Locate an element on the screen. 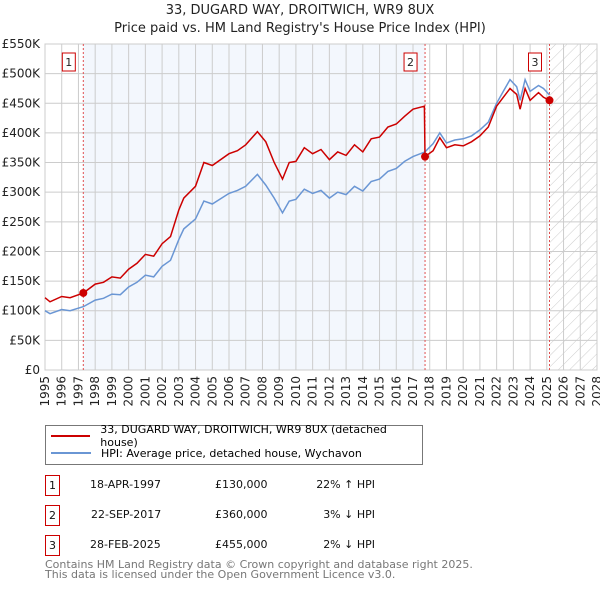  x-tick-label: 2025 is located at coordinates (547, 391).